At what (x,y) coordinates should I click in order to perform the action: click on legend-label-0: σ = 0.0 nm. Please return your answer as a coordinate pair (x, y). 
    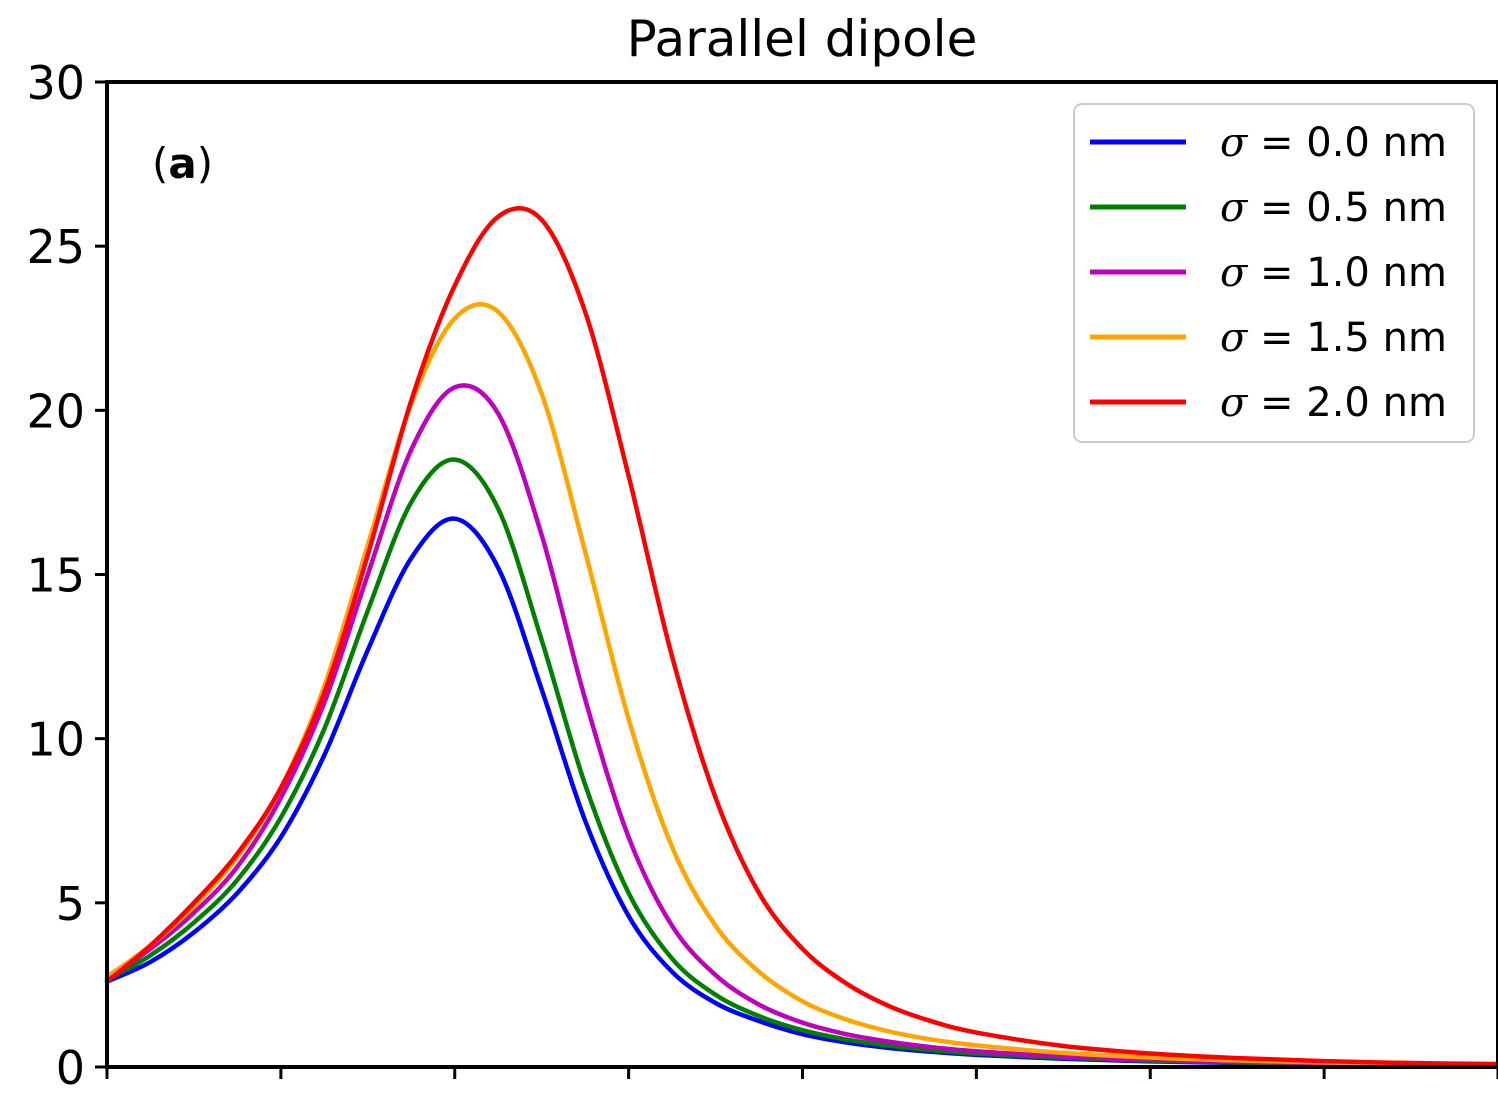
    Looking at the image, I should click on (1333, 143).